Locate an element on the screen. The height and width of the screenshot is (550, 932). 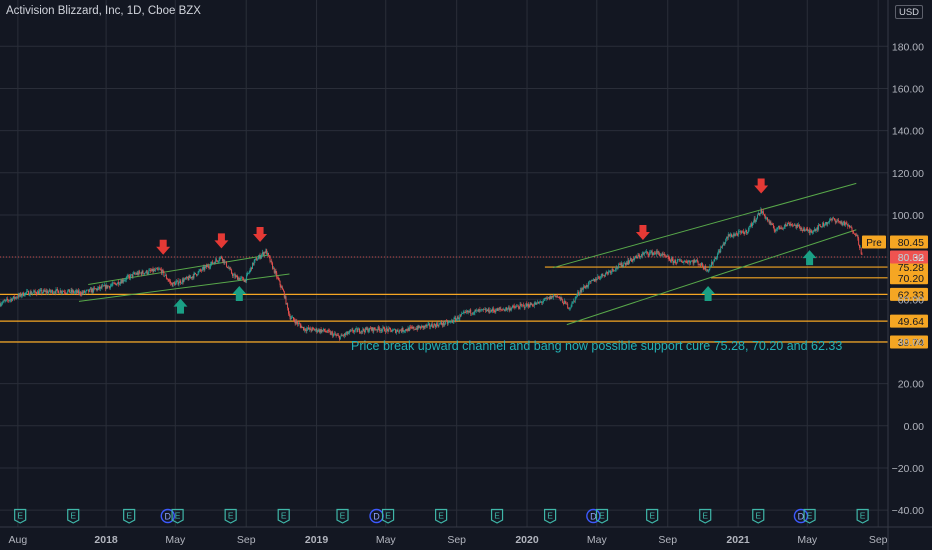
earnings-badge-icon is located at coordinates (230, 516).